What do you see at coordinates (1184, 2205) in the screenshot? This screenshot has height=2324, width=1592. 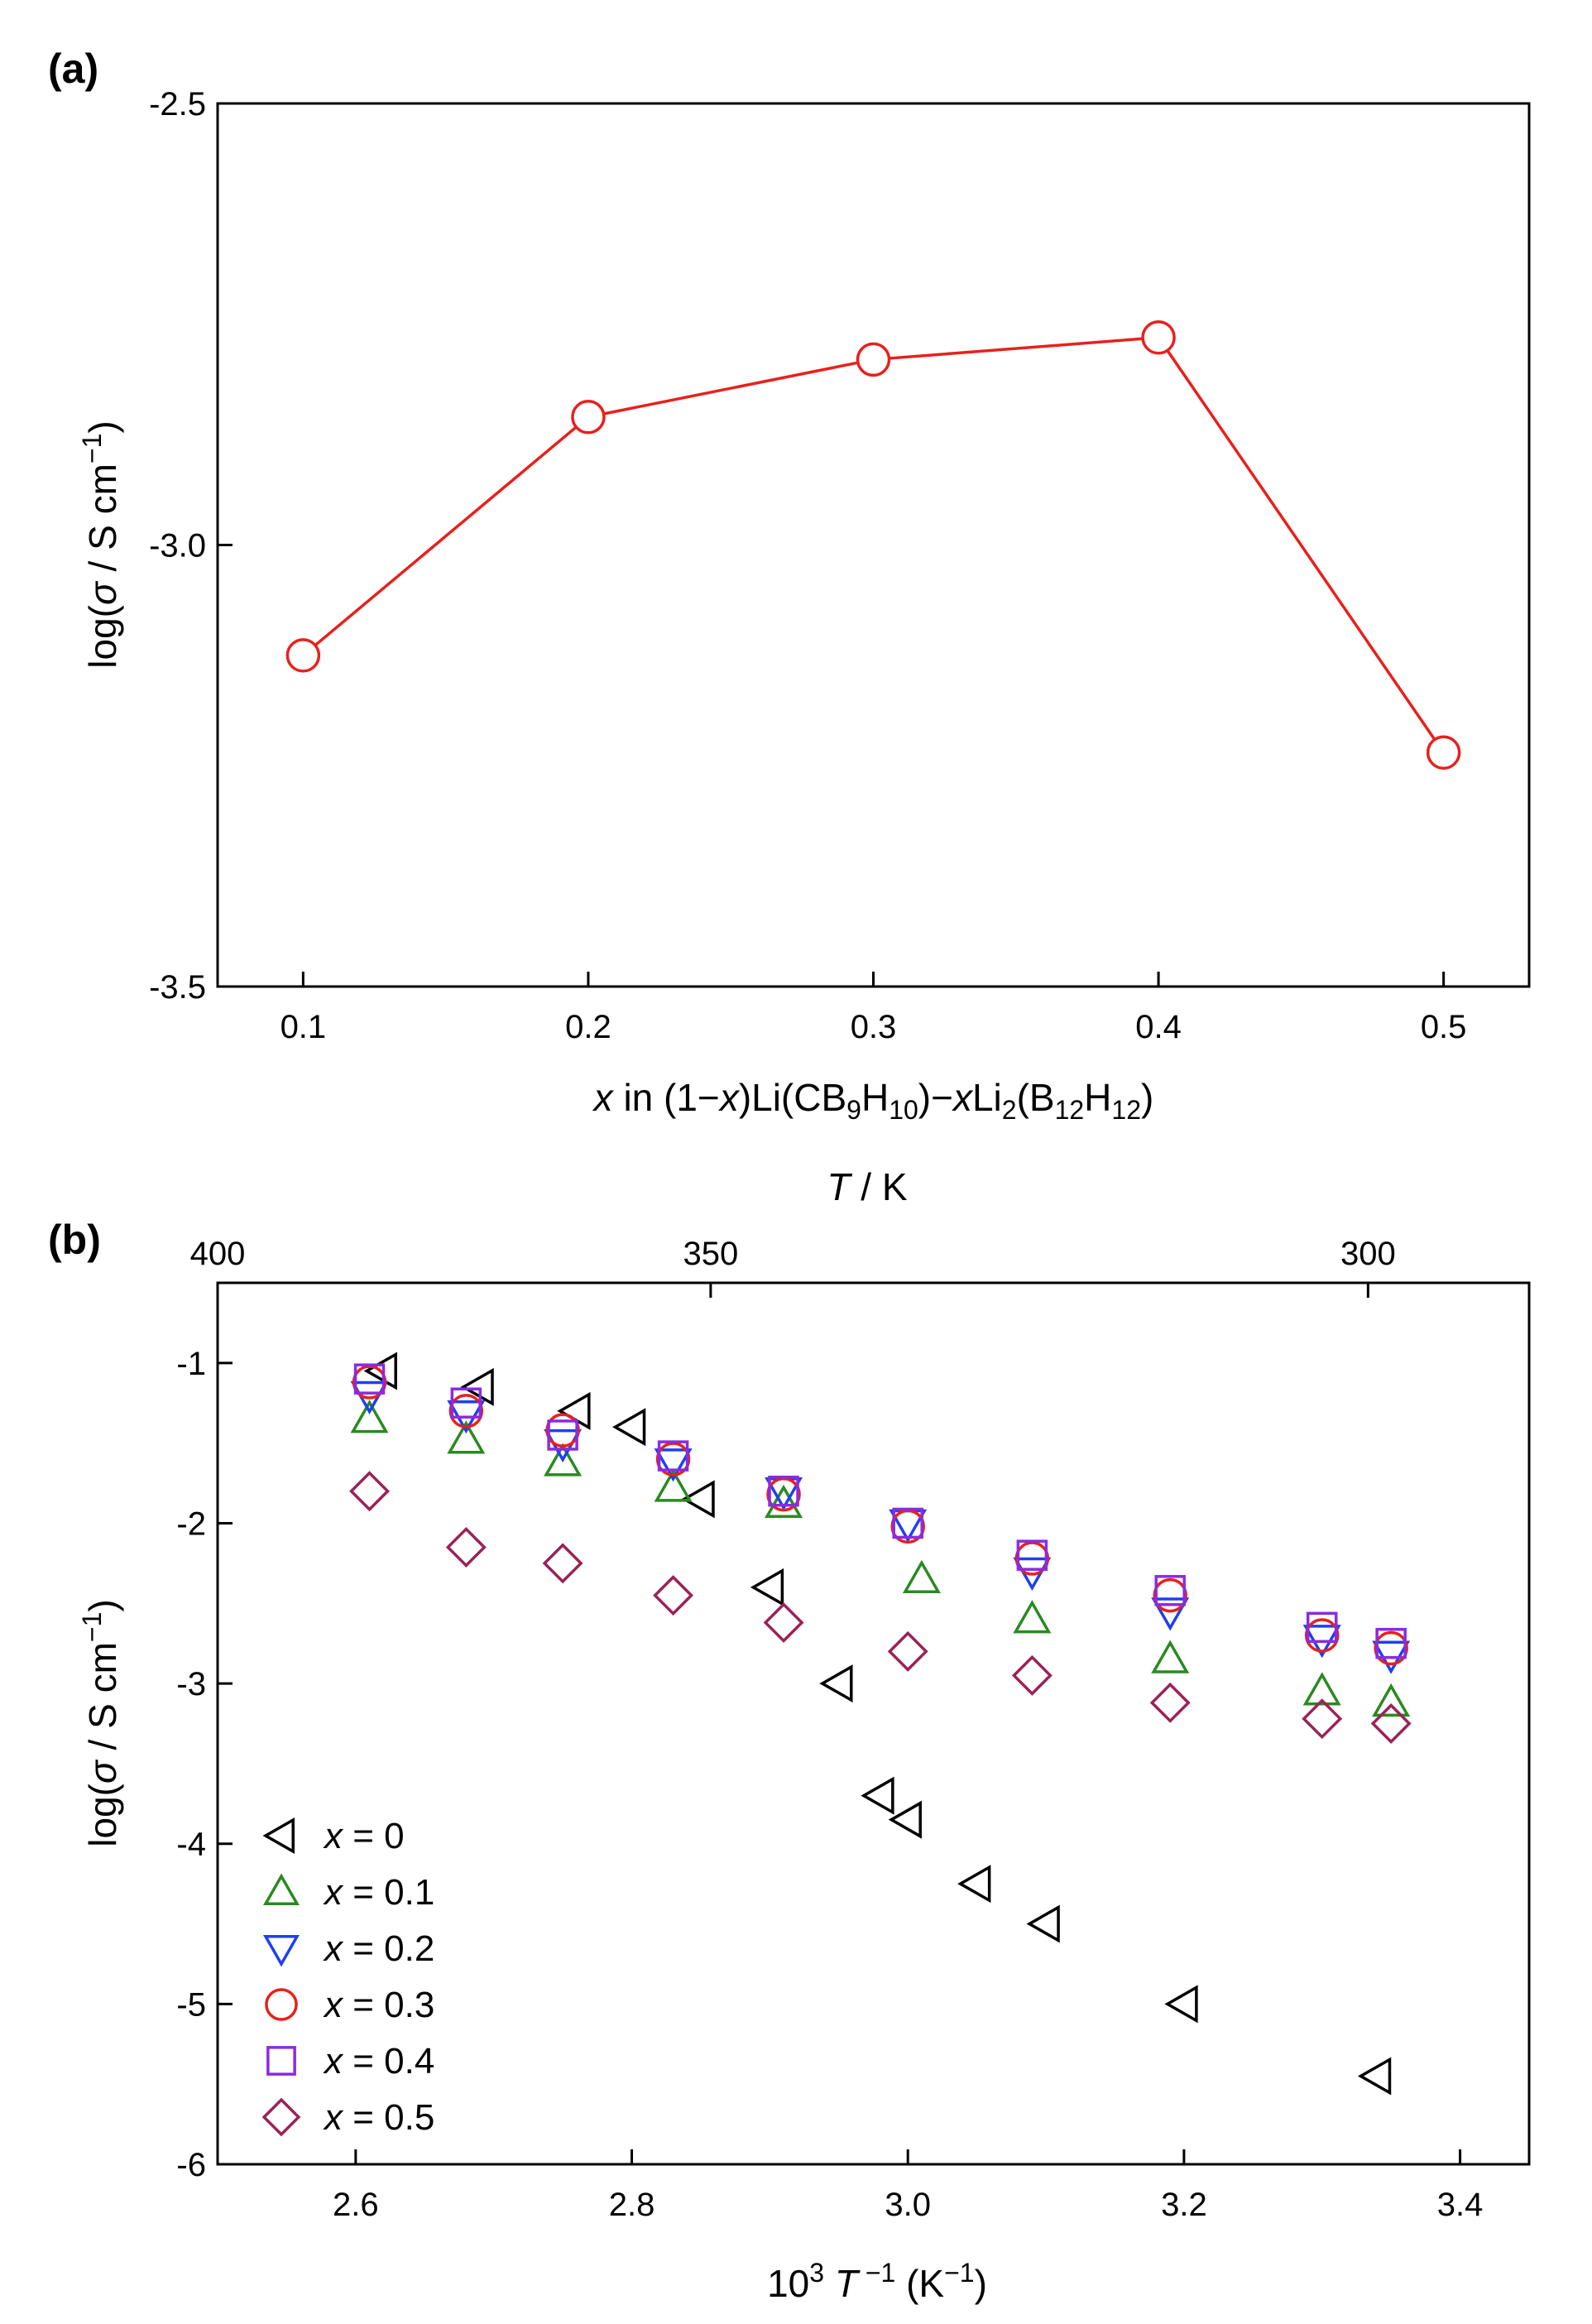 I see `panel-b-x-tick-label: 3.2` at bounding box center [1184, 2205].